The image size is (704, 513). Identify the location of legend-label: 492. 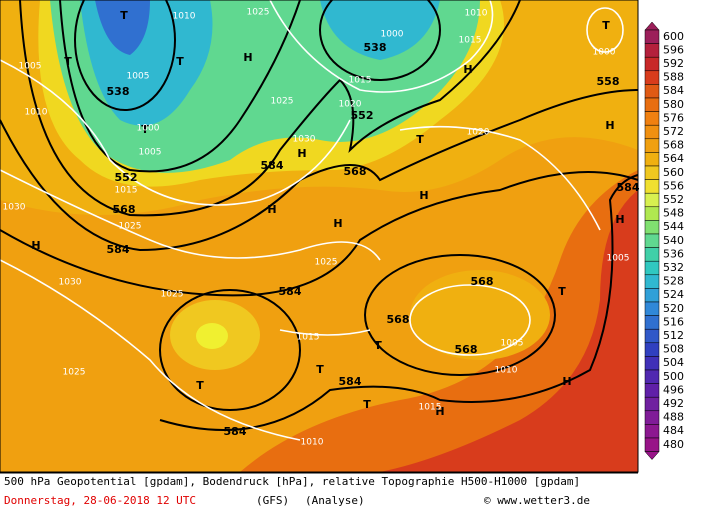
(673, 403).